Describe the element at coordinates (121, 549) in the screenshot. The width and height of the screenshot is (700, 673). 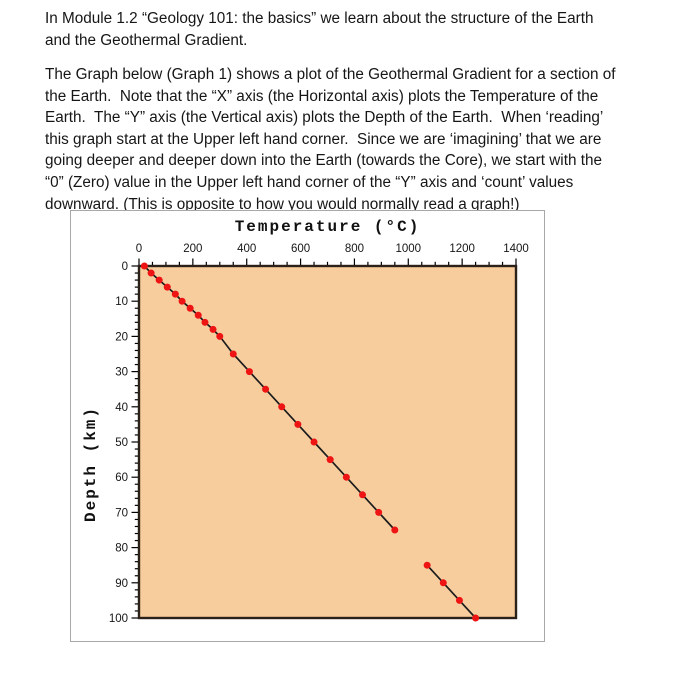
I see `y-tick-label: 80` at that location.